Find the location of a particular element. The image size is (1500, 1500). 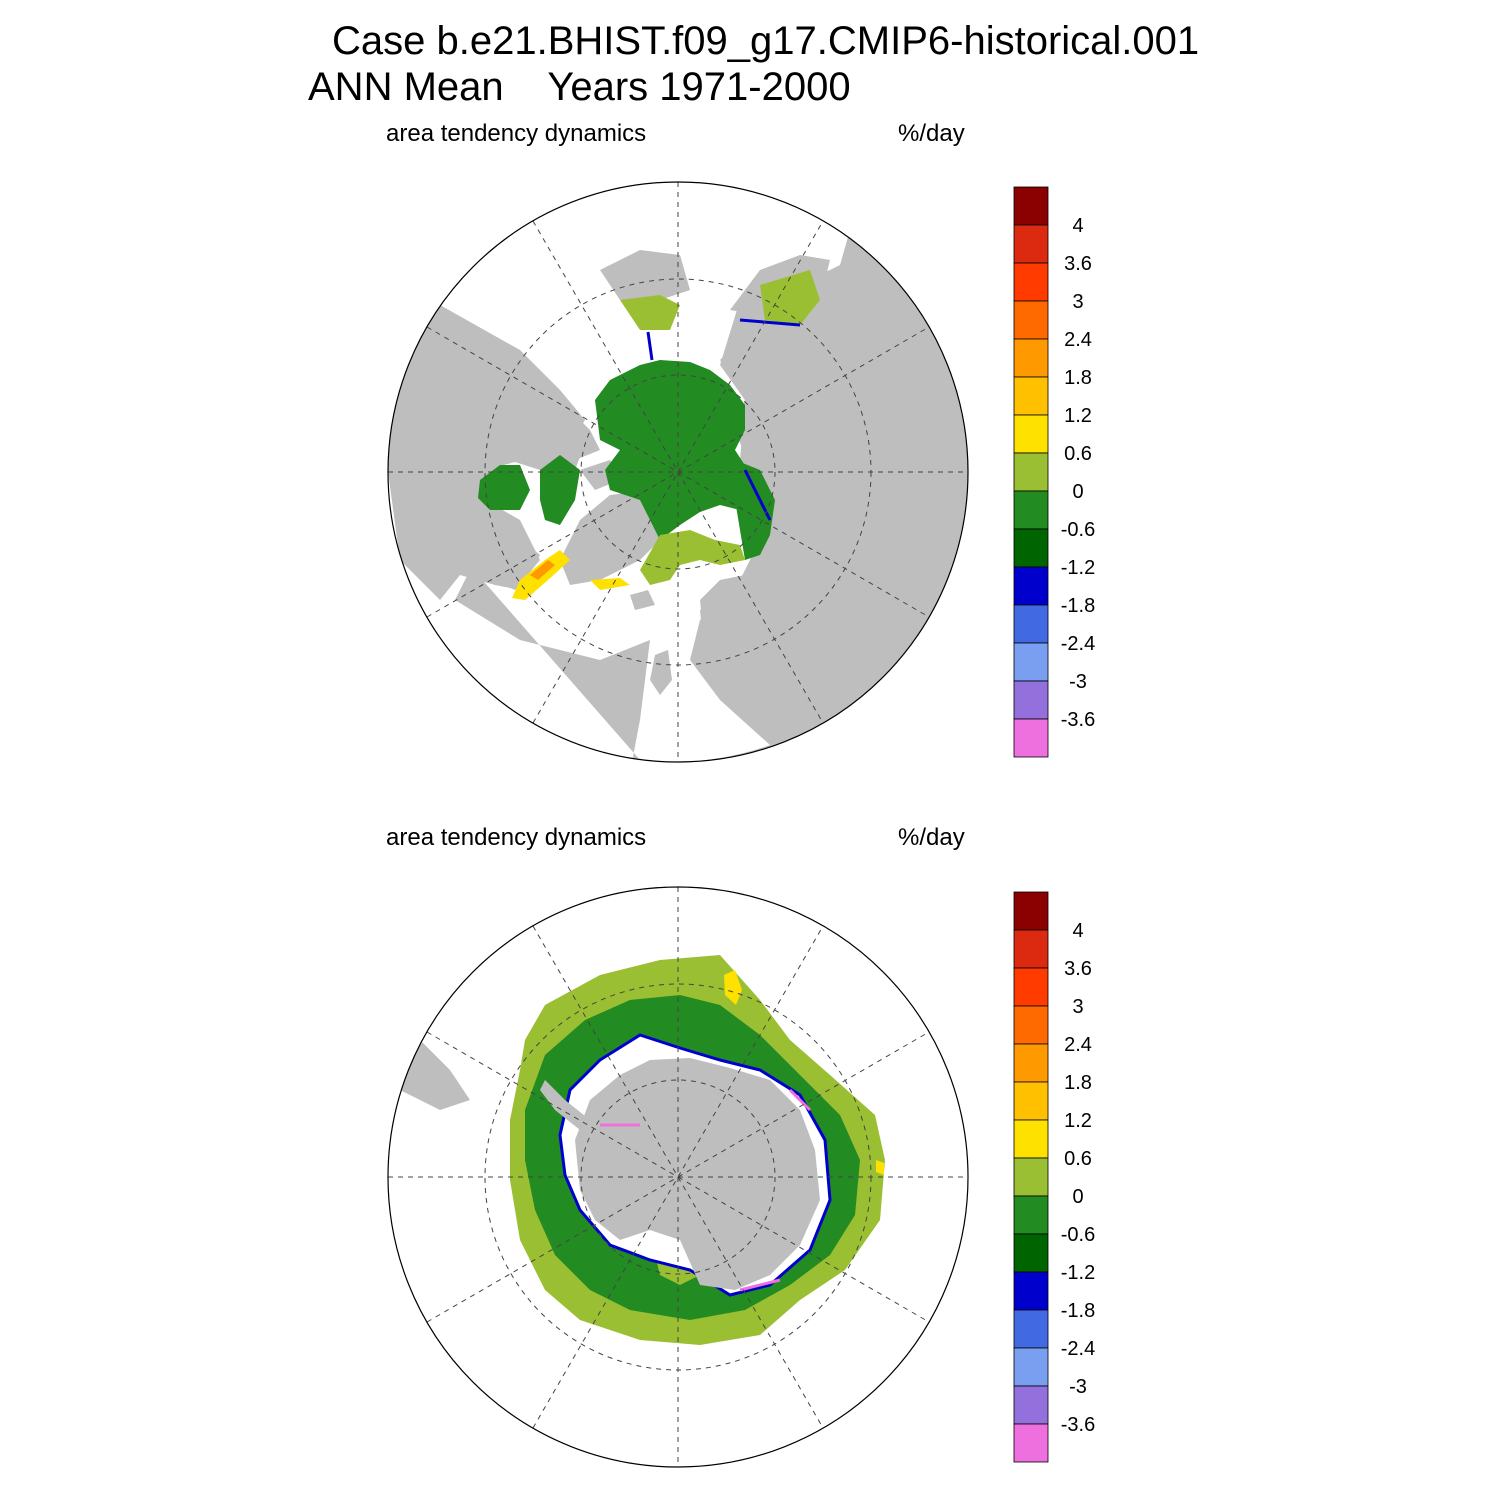

plot-title-period: ANN Mean Years 1971-2000 is located at coordinates (579, 87).